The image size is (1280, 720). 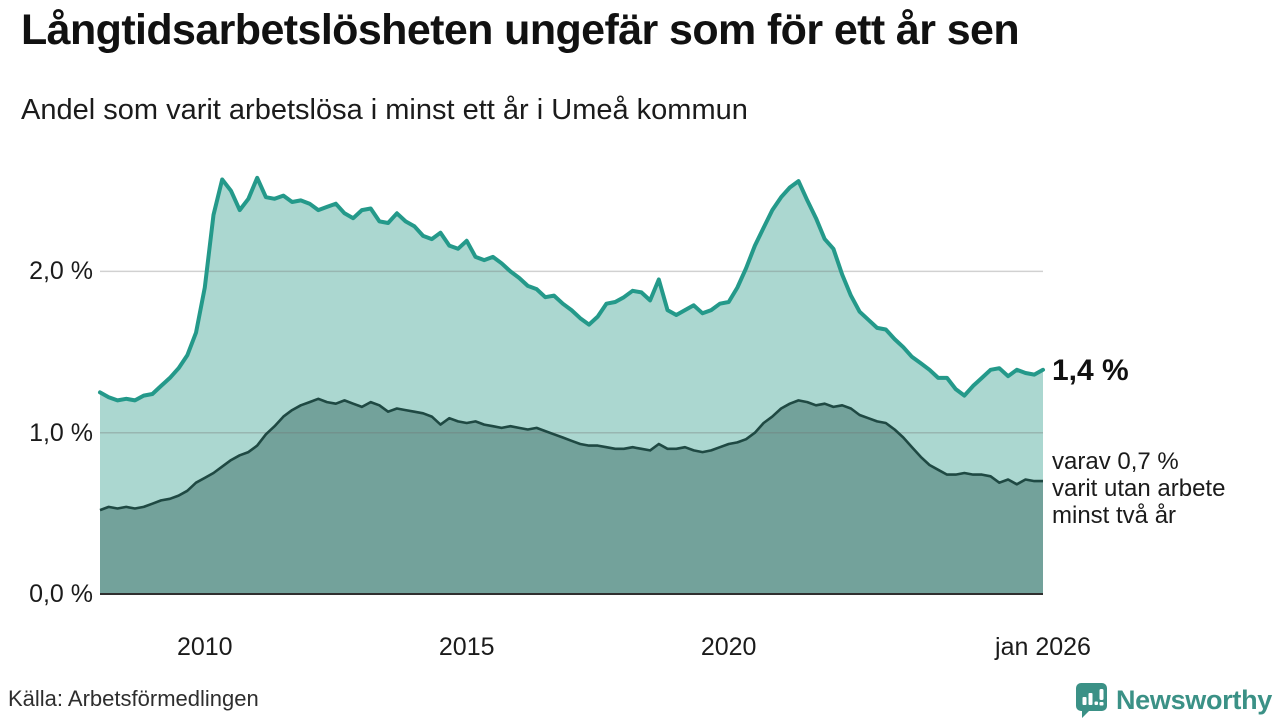 What do you see at coordinates (1114, 515) in the screenshot?
I see `sub-annotation-line-3: minst två år` at bounding box center [1114, 515].